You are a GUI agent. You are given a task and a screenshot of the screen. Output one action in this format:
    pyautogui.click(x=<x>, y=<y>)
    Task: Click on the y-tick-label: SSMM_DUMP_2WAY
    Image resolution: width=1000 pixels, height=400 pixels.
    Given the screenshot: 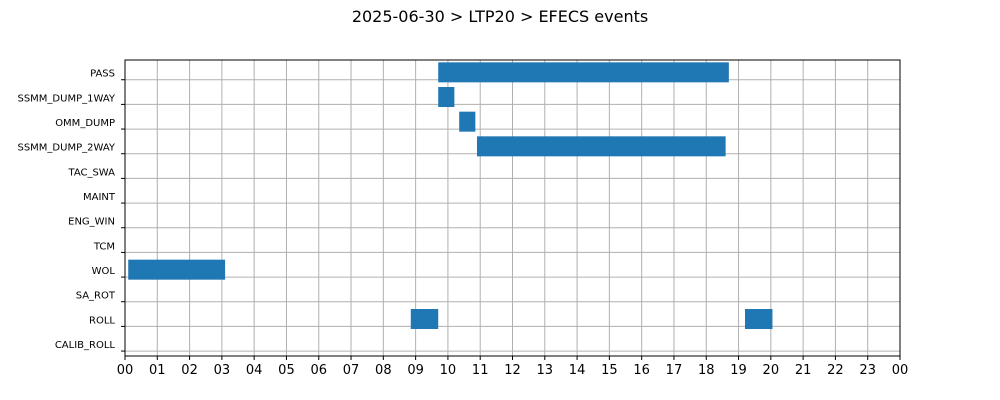 What is the action you would take?
    pyautogui.click(x=66, y=148)
    